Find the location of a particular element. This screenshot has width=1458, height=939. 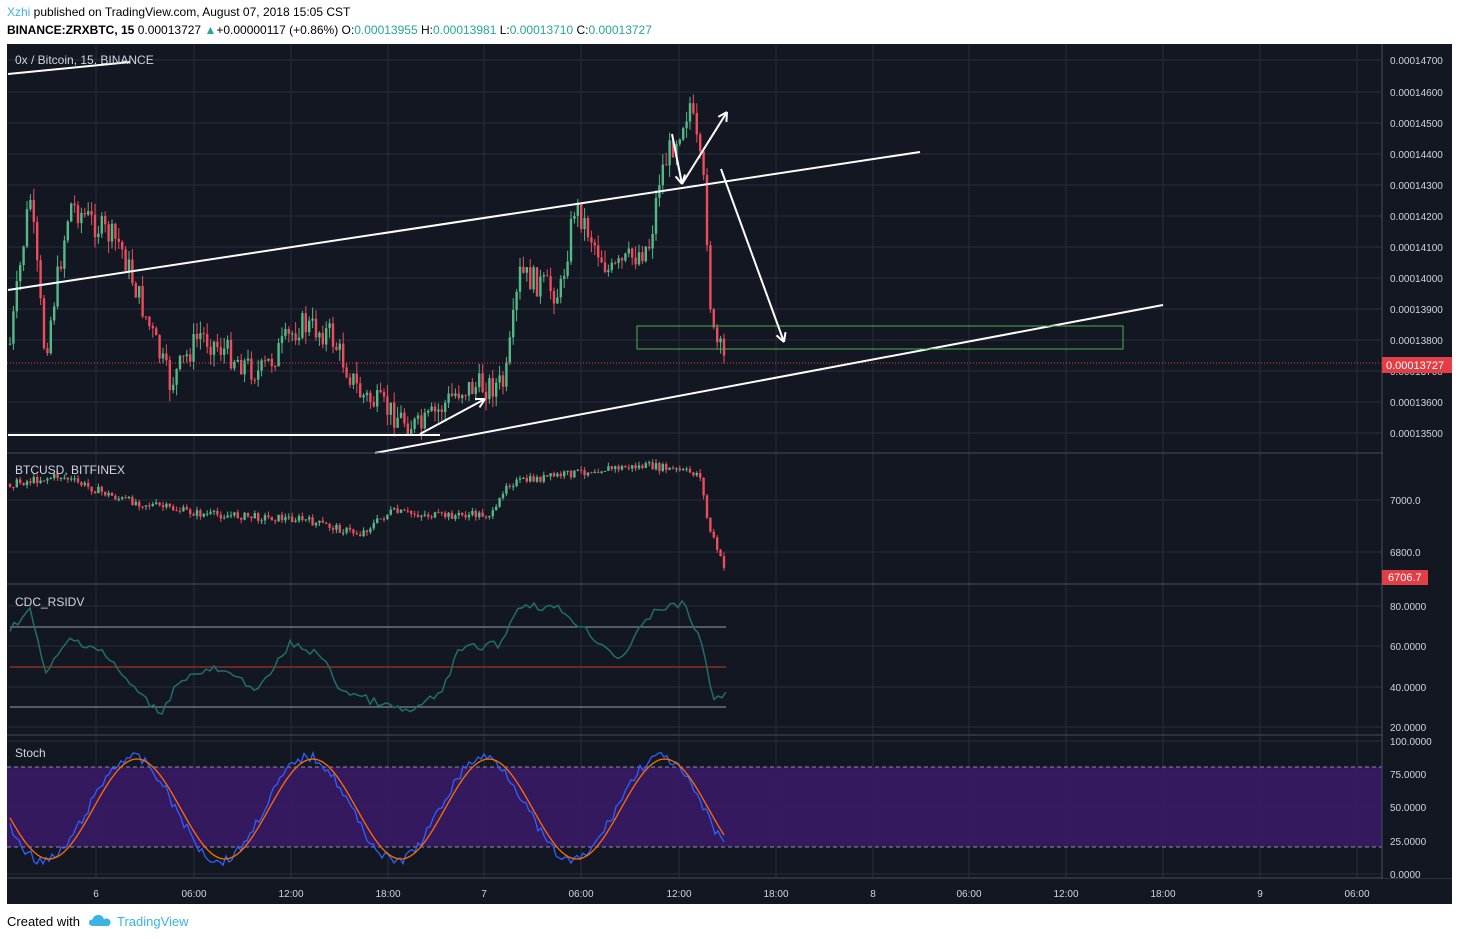

tradingview-link: TradingView is located at coordinates (153, 921).